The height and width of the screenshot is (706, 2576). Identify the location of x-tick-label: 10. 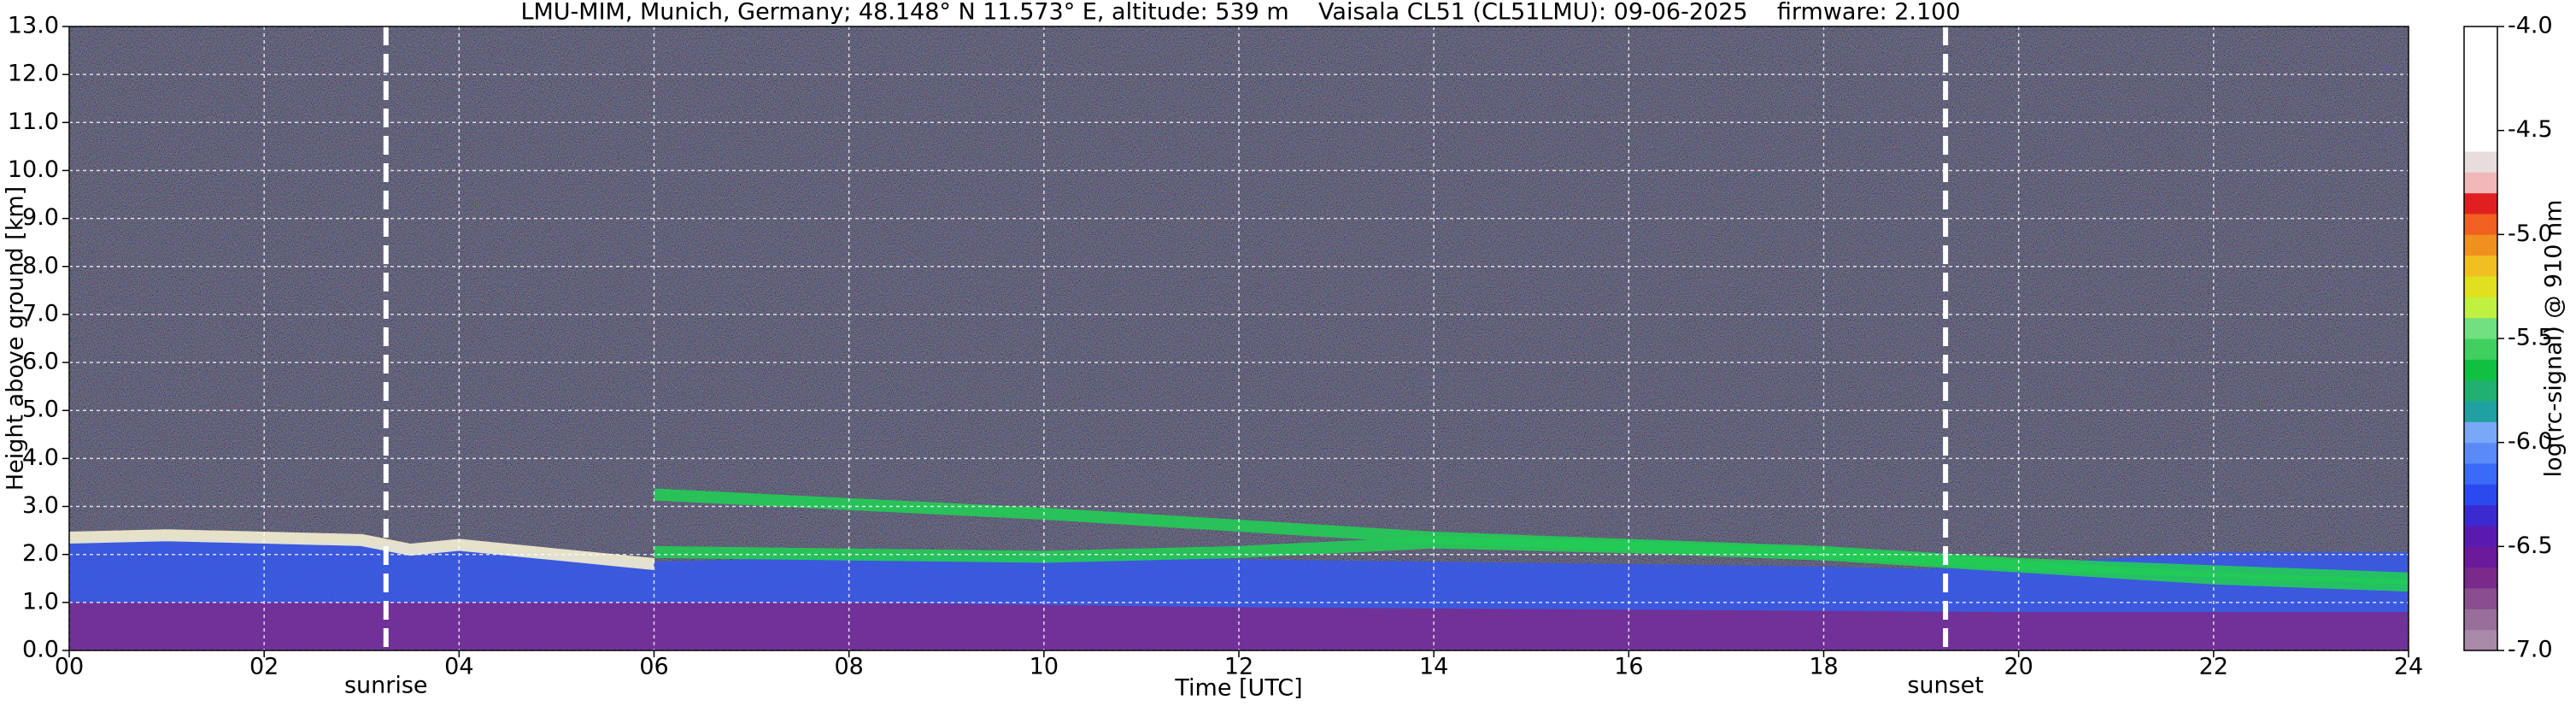
(1044, 667).